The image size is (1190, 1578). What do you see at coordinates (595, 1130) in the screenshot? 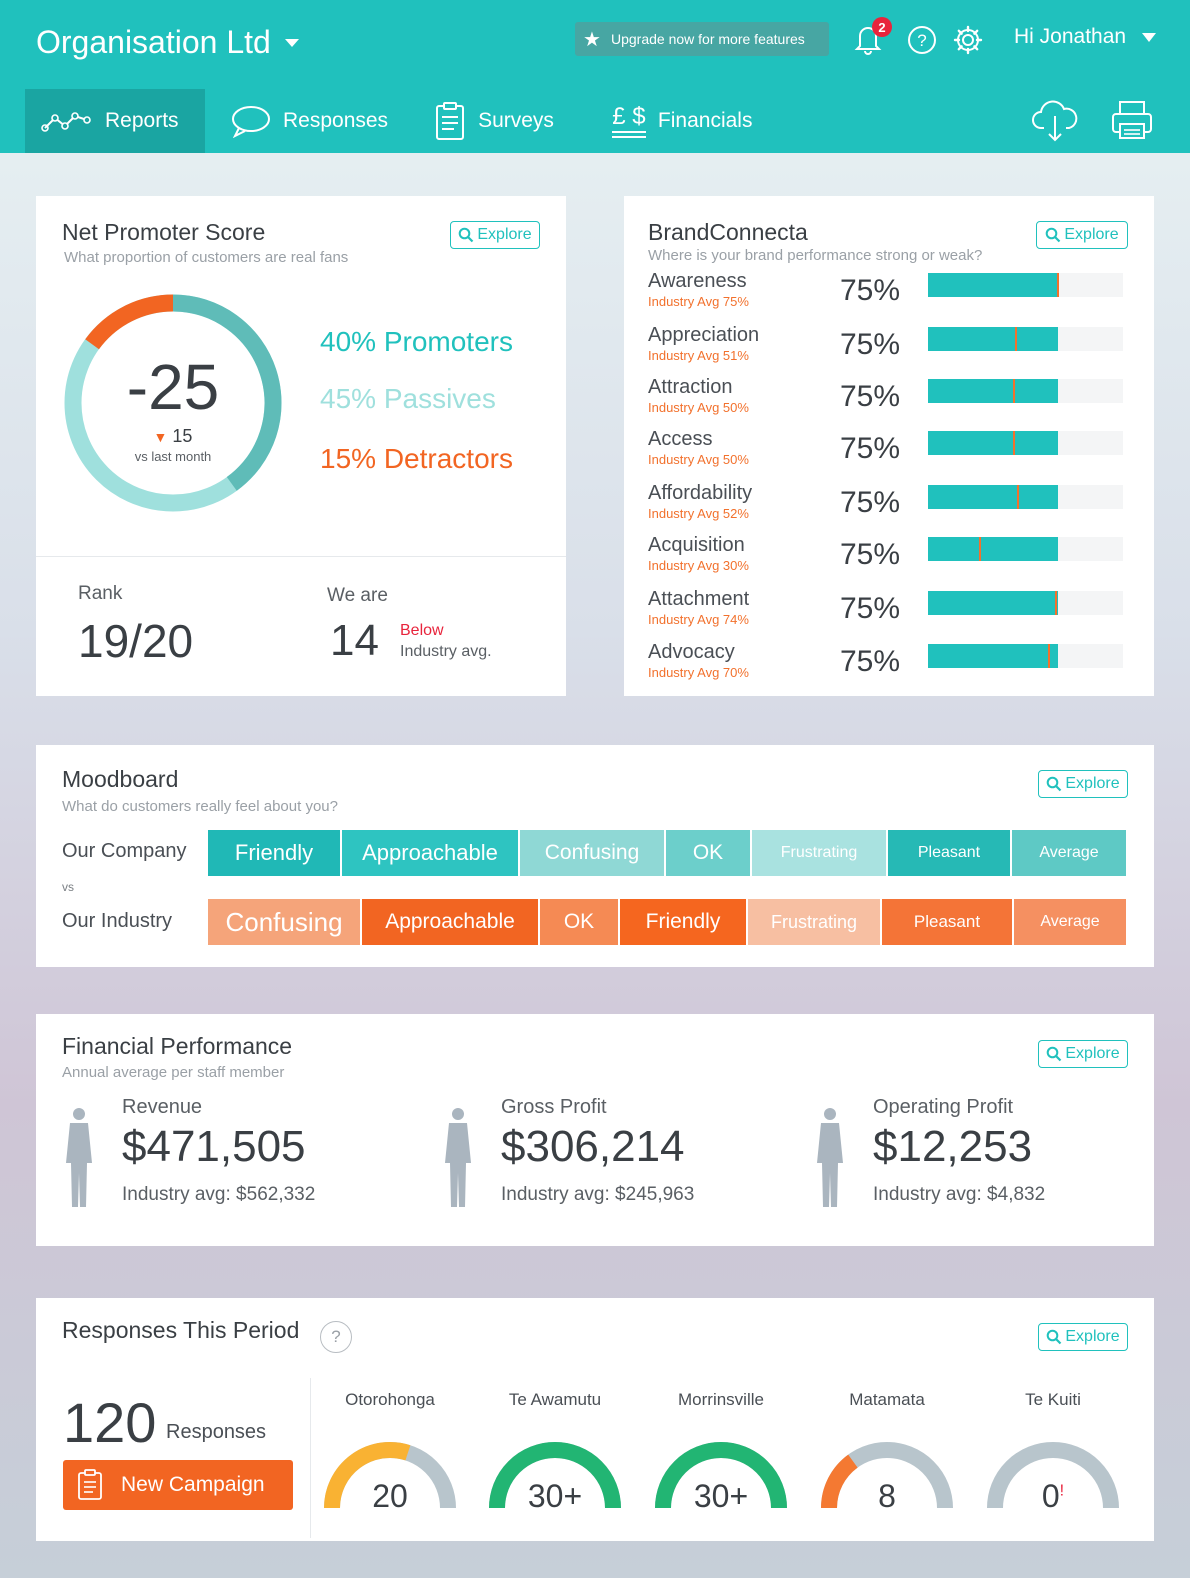
I see `financial-card` at bounding box center [595, 1130].